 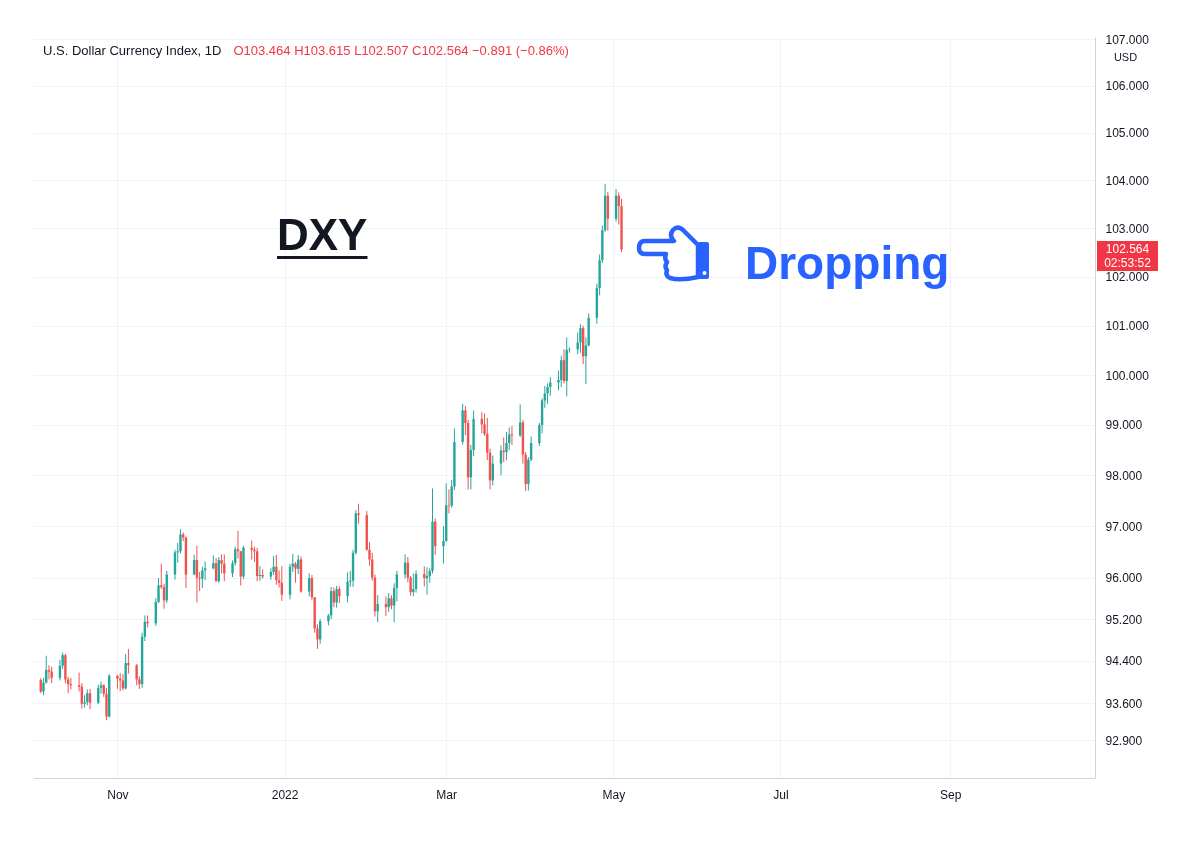 What do you see at coordinates (614, 794) in the screenshot?
I see `x-tick-label: May` at bounding box center [614, 794].